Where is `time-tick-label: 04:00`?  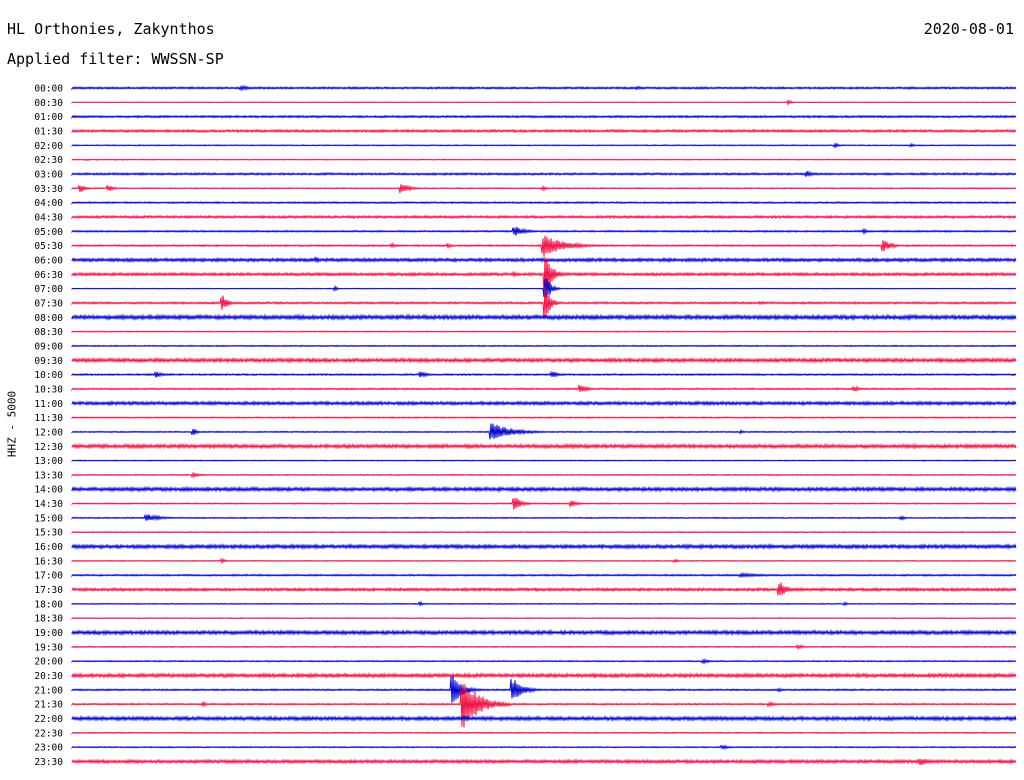 time-tick-label: 04:00 is located at coordinates (48, 203).